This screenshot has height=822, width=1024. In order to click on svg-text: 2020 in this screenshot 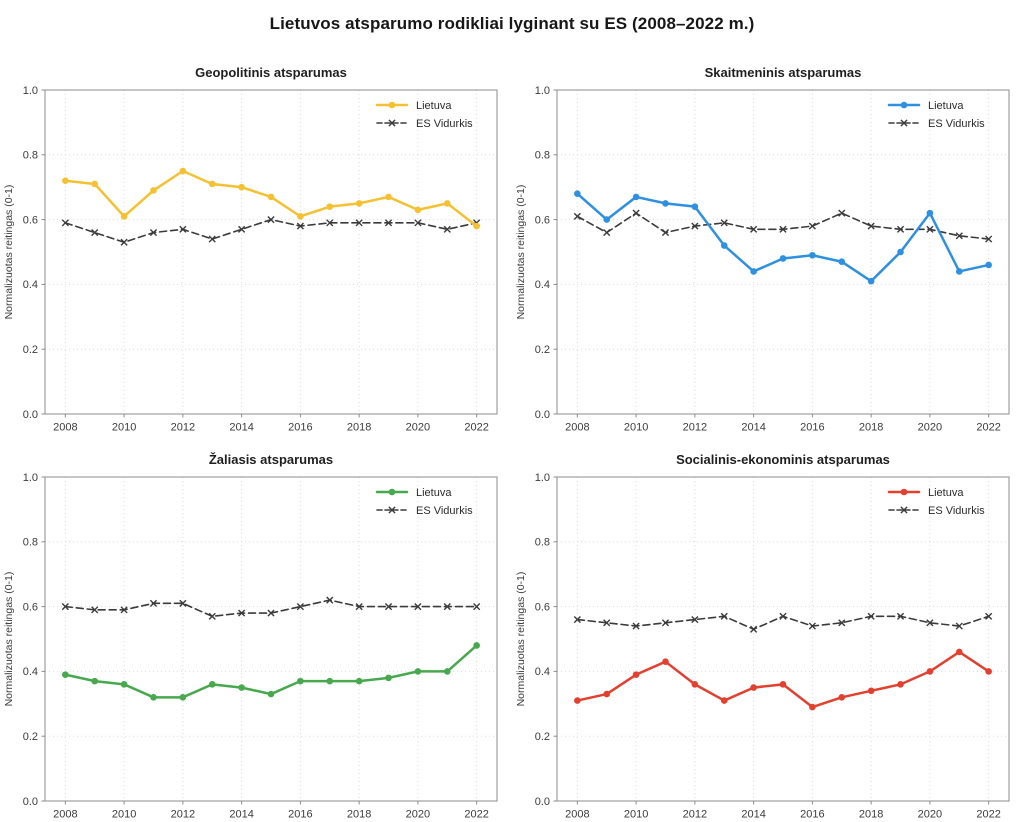, I will do `click(930, 815)`.